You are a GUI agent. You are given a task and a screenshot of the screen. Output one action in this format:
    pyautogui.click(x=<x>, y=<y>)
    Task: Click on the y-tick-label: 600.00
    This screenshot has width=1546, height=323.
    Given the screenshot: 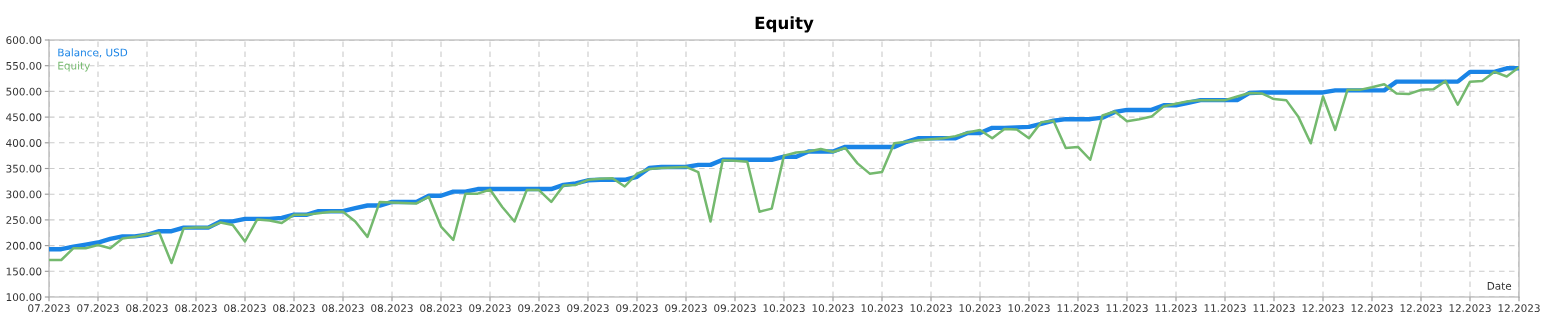 What is the action you would take?
    pyautogui.click(x=24, y=40)
    